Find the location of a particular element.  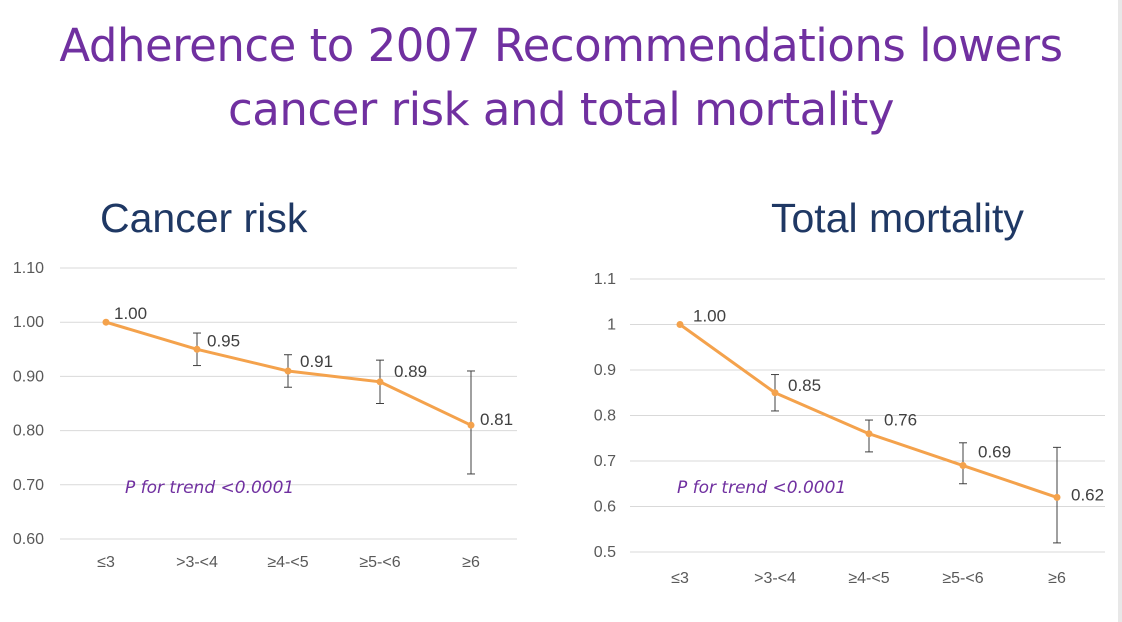

data-label: 0.89 is located at coordinates (410, 371).